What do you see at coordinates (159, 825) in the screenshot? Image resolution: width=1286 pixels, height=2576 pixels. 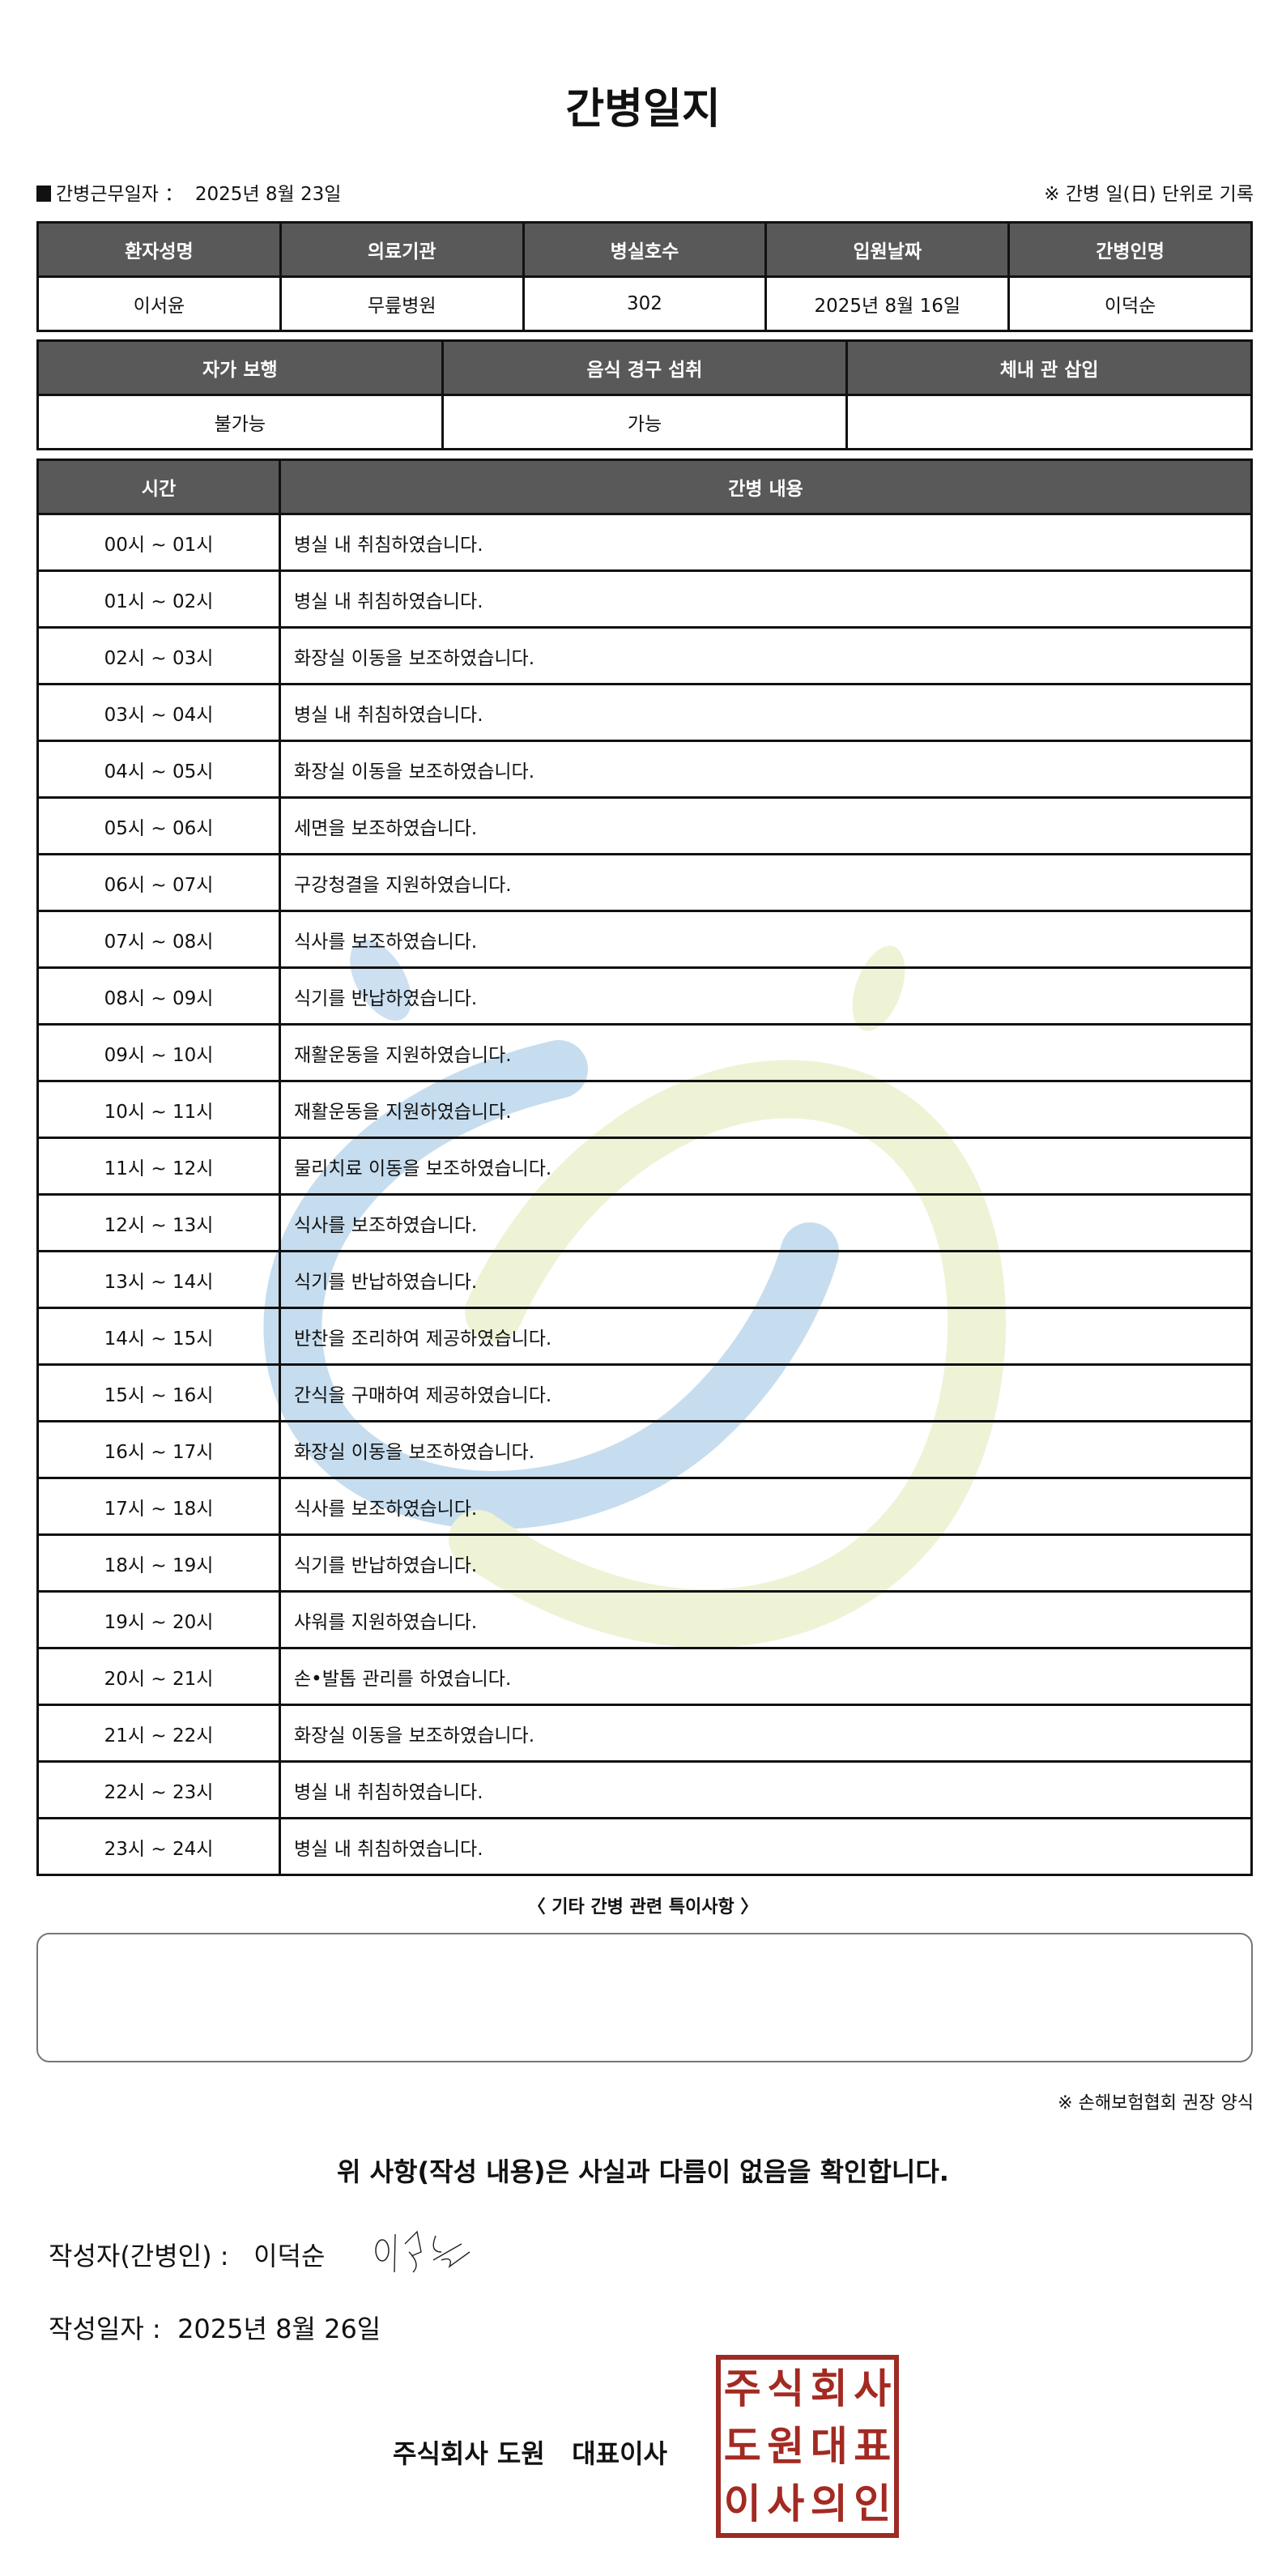 I see `time-cell: 05시 ~ 06시` at bounding box center [159, 825].